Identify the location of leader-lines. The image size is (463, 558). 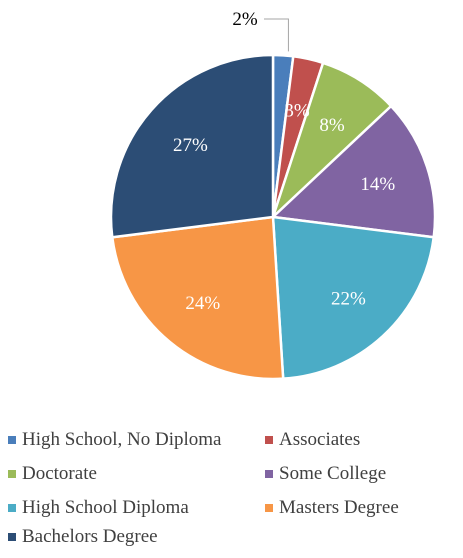
(276, 35).